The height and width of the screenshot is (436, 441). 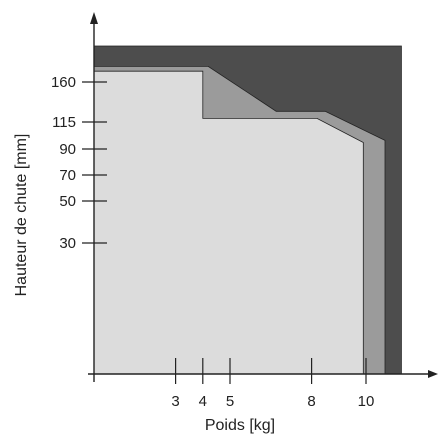 I want to click on y-axis-label: Hauteur de chute [mm], so click(x=21, y=215).